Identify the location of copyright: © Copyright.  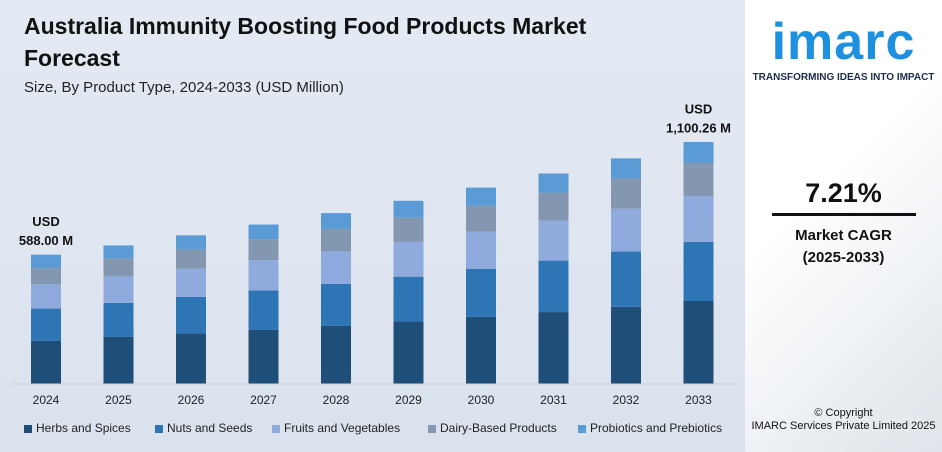
(843, 413).